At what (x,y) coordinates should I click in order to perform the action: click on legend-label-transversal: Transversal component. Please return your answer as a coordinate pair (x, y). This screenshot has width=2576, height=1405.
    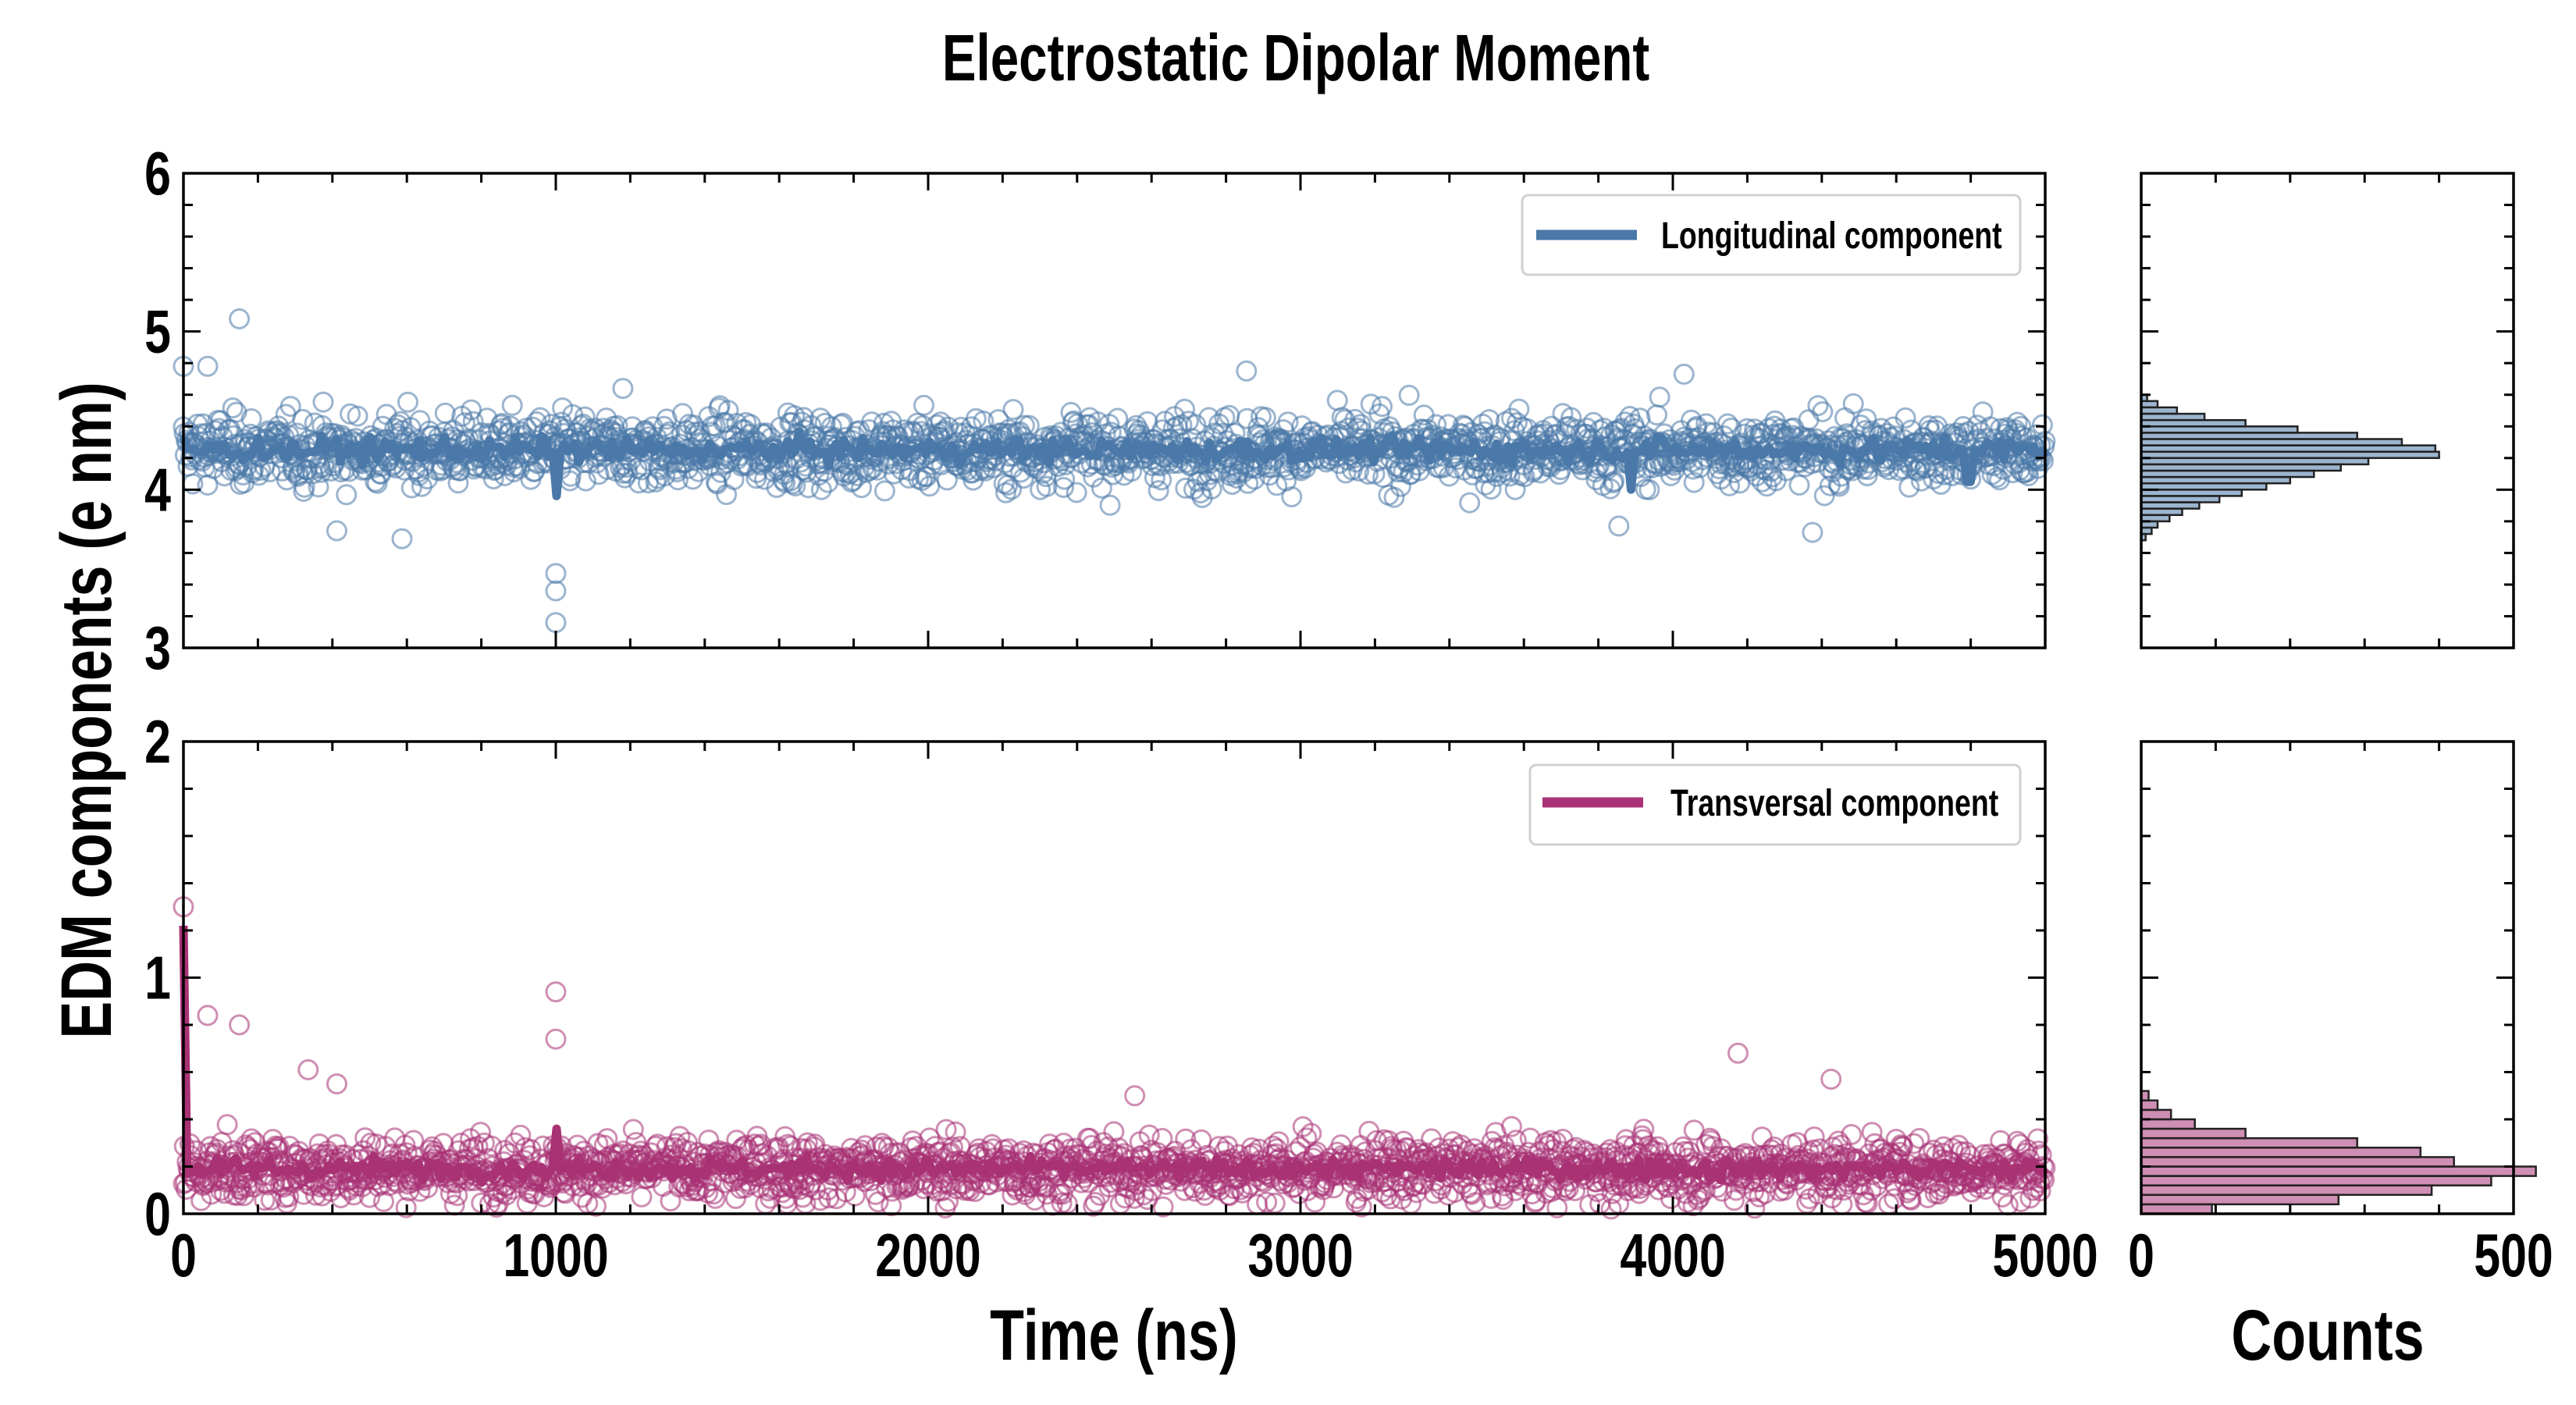
    Looking at the image, I should click on (1834, 804).